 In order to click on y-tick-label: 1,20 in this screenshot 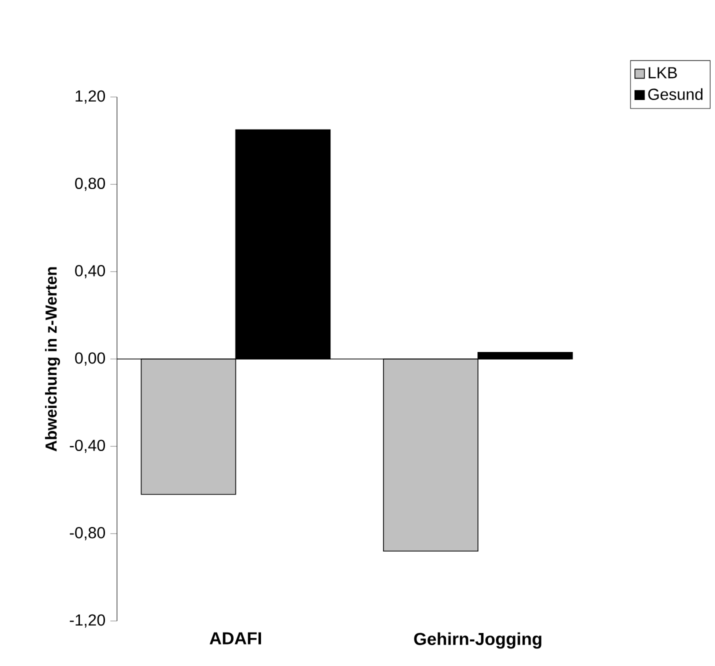, I will do `click(91, 97)`.